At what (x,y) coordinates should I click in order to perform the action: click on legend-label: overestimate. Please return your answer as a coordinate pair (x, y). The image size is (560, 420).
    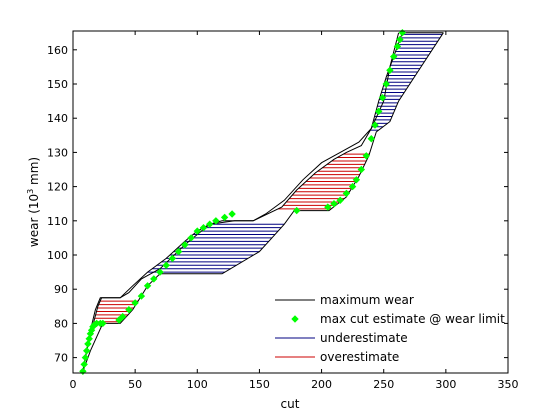
    Looking at the image, I should click on (359, 357).